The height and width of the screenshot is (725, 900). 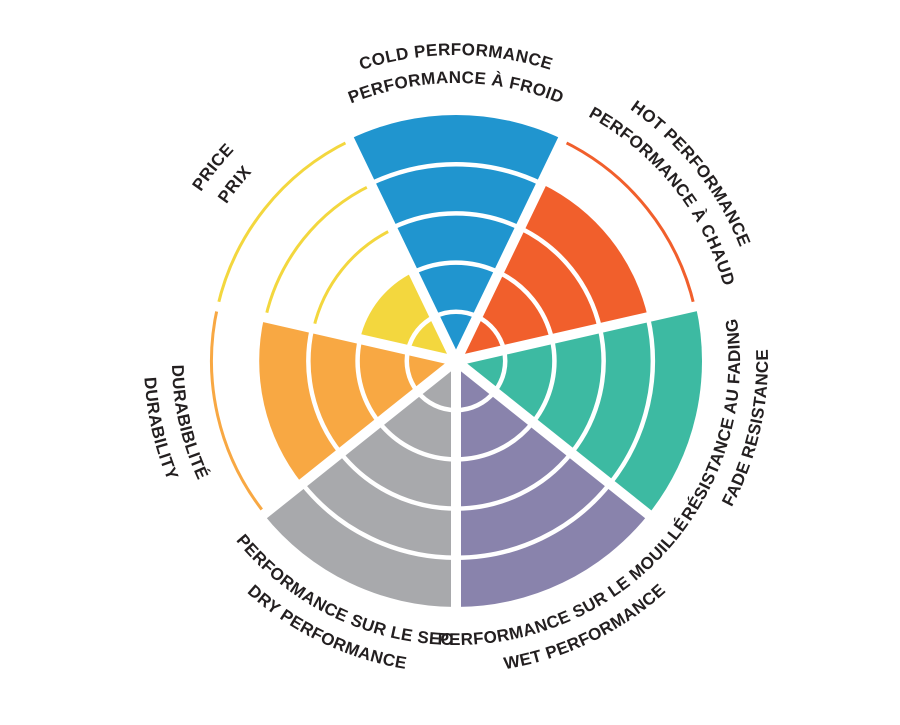 I want to click on wedge-dry-performance, so click(x=359, y=484).